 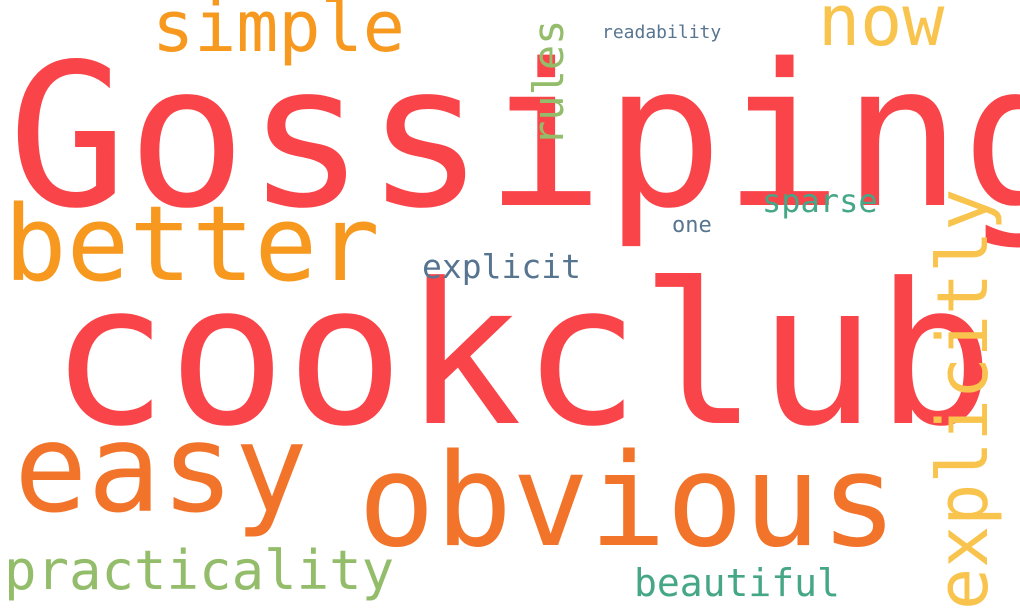 I want to click on word-simple: simple, so click(x=278, y=34).